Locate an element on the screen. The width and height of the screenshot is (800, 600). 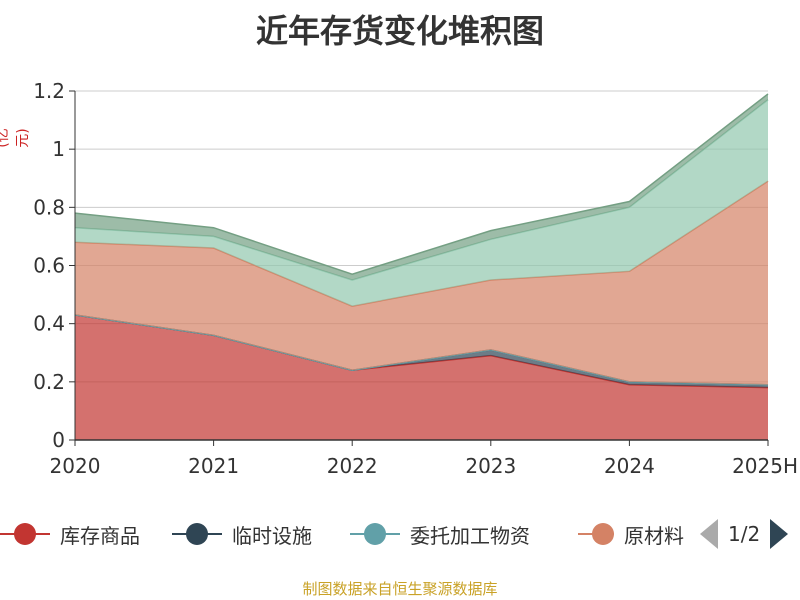
y-tick-label: 0.2 is located at coordinates (49, 382).